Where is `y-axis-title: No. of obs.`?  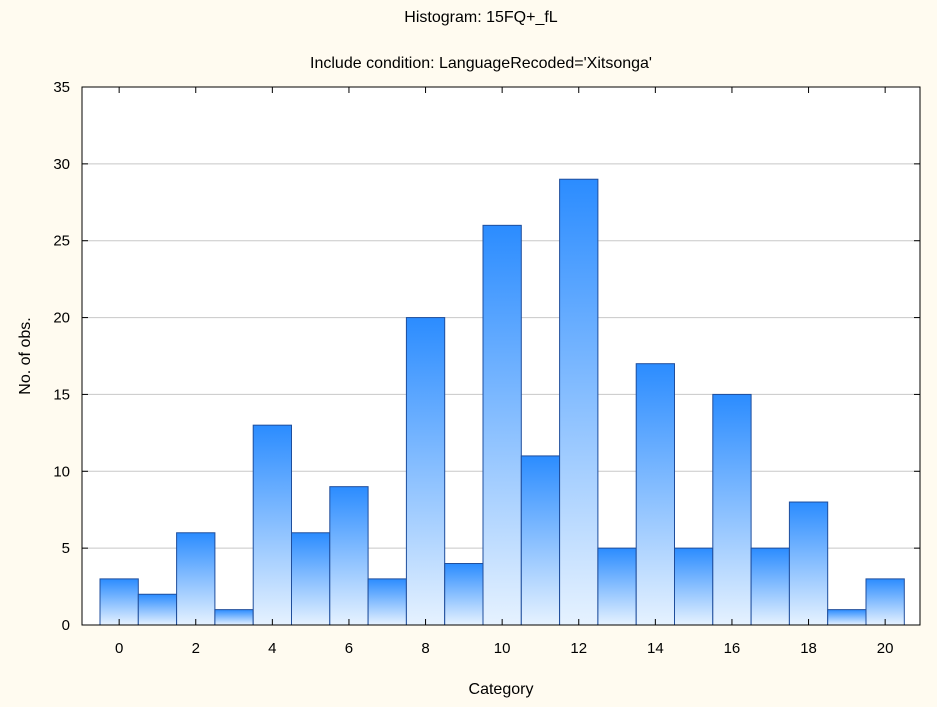 y-axis-title: No. of obs. is located at coordinates (25, 355).